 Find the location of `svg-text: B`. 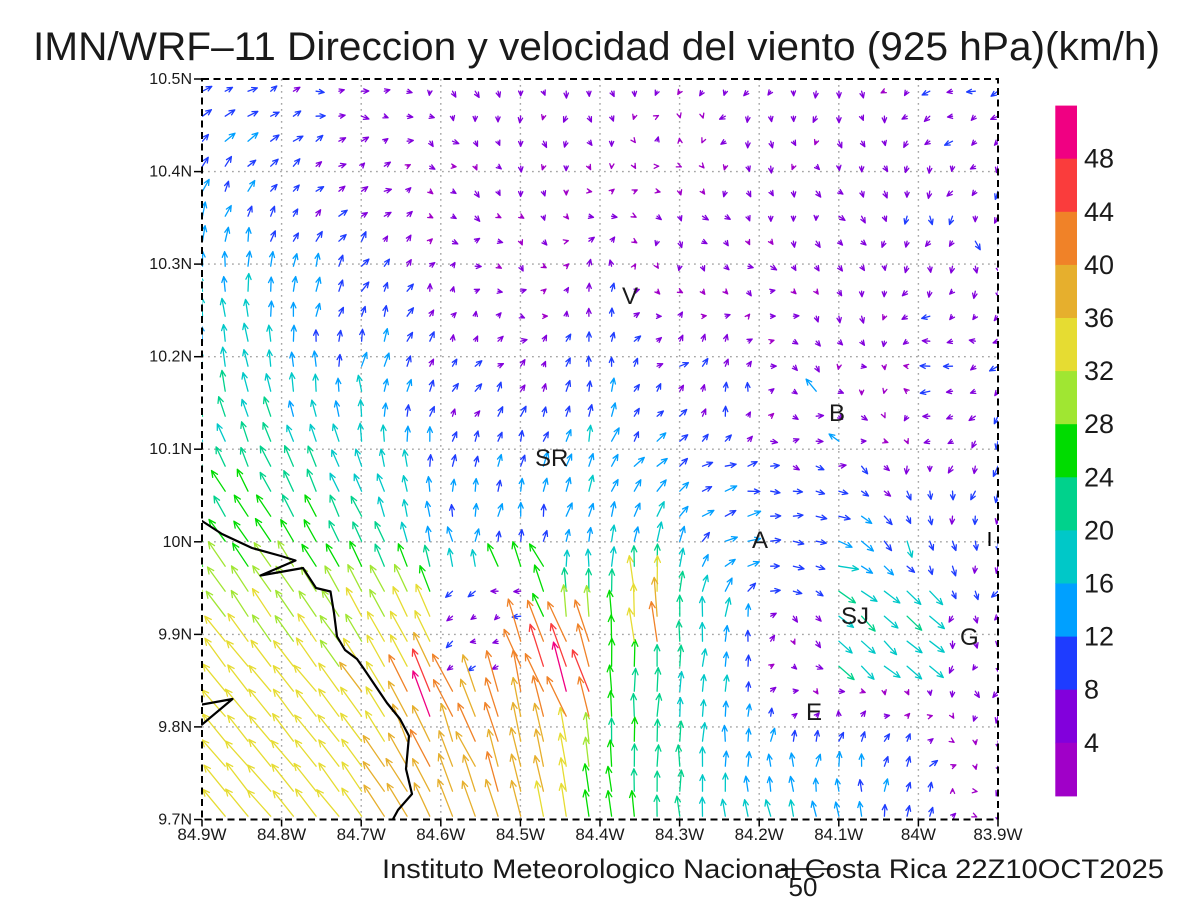

svg-text: B is located at coordinates (837, 413).